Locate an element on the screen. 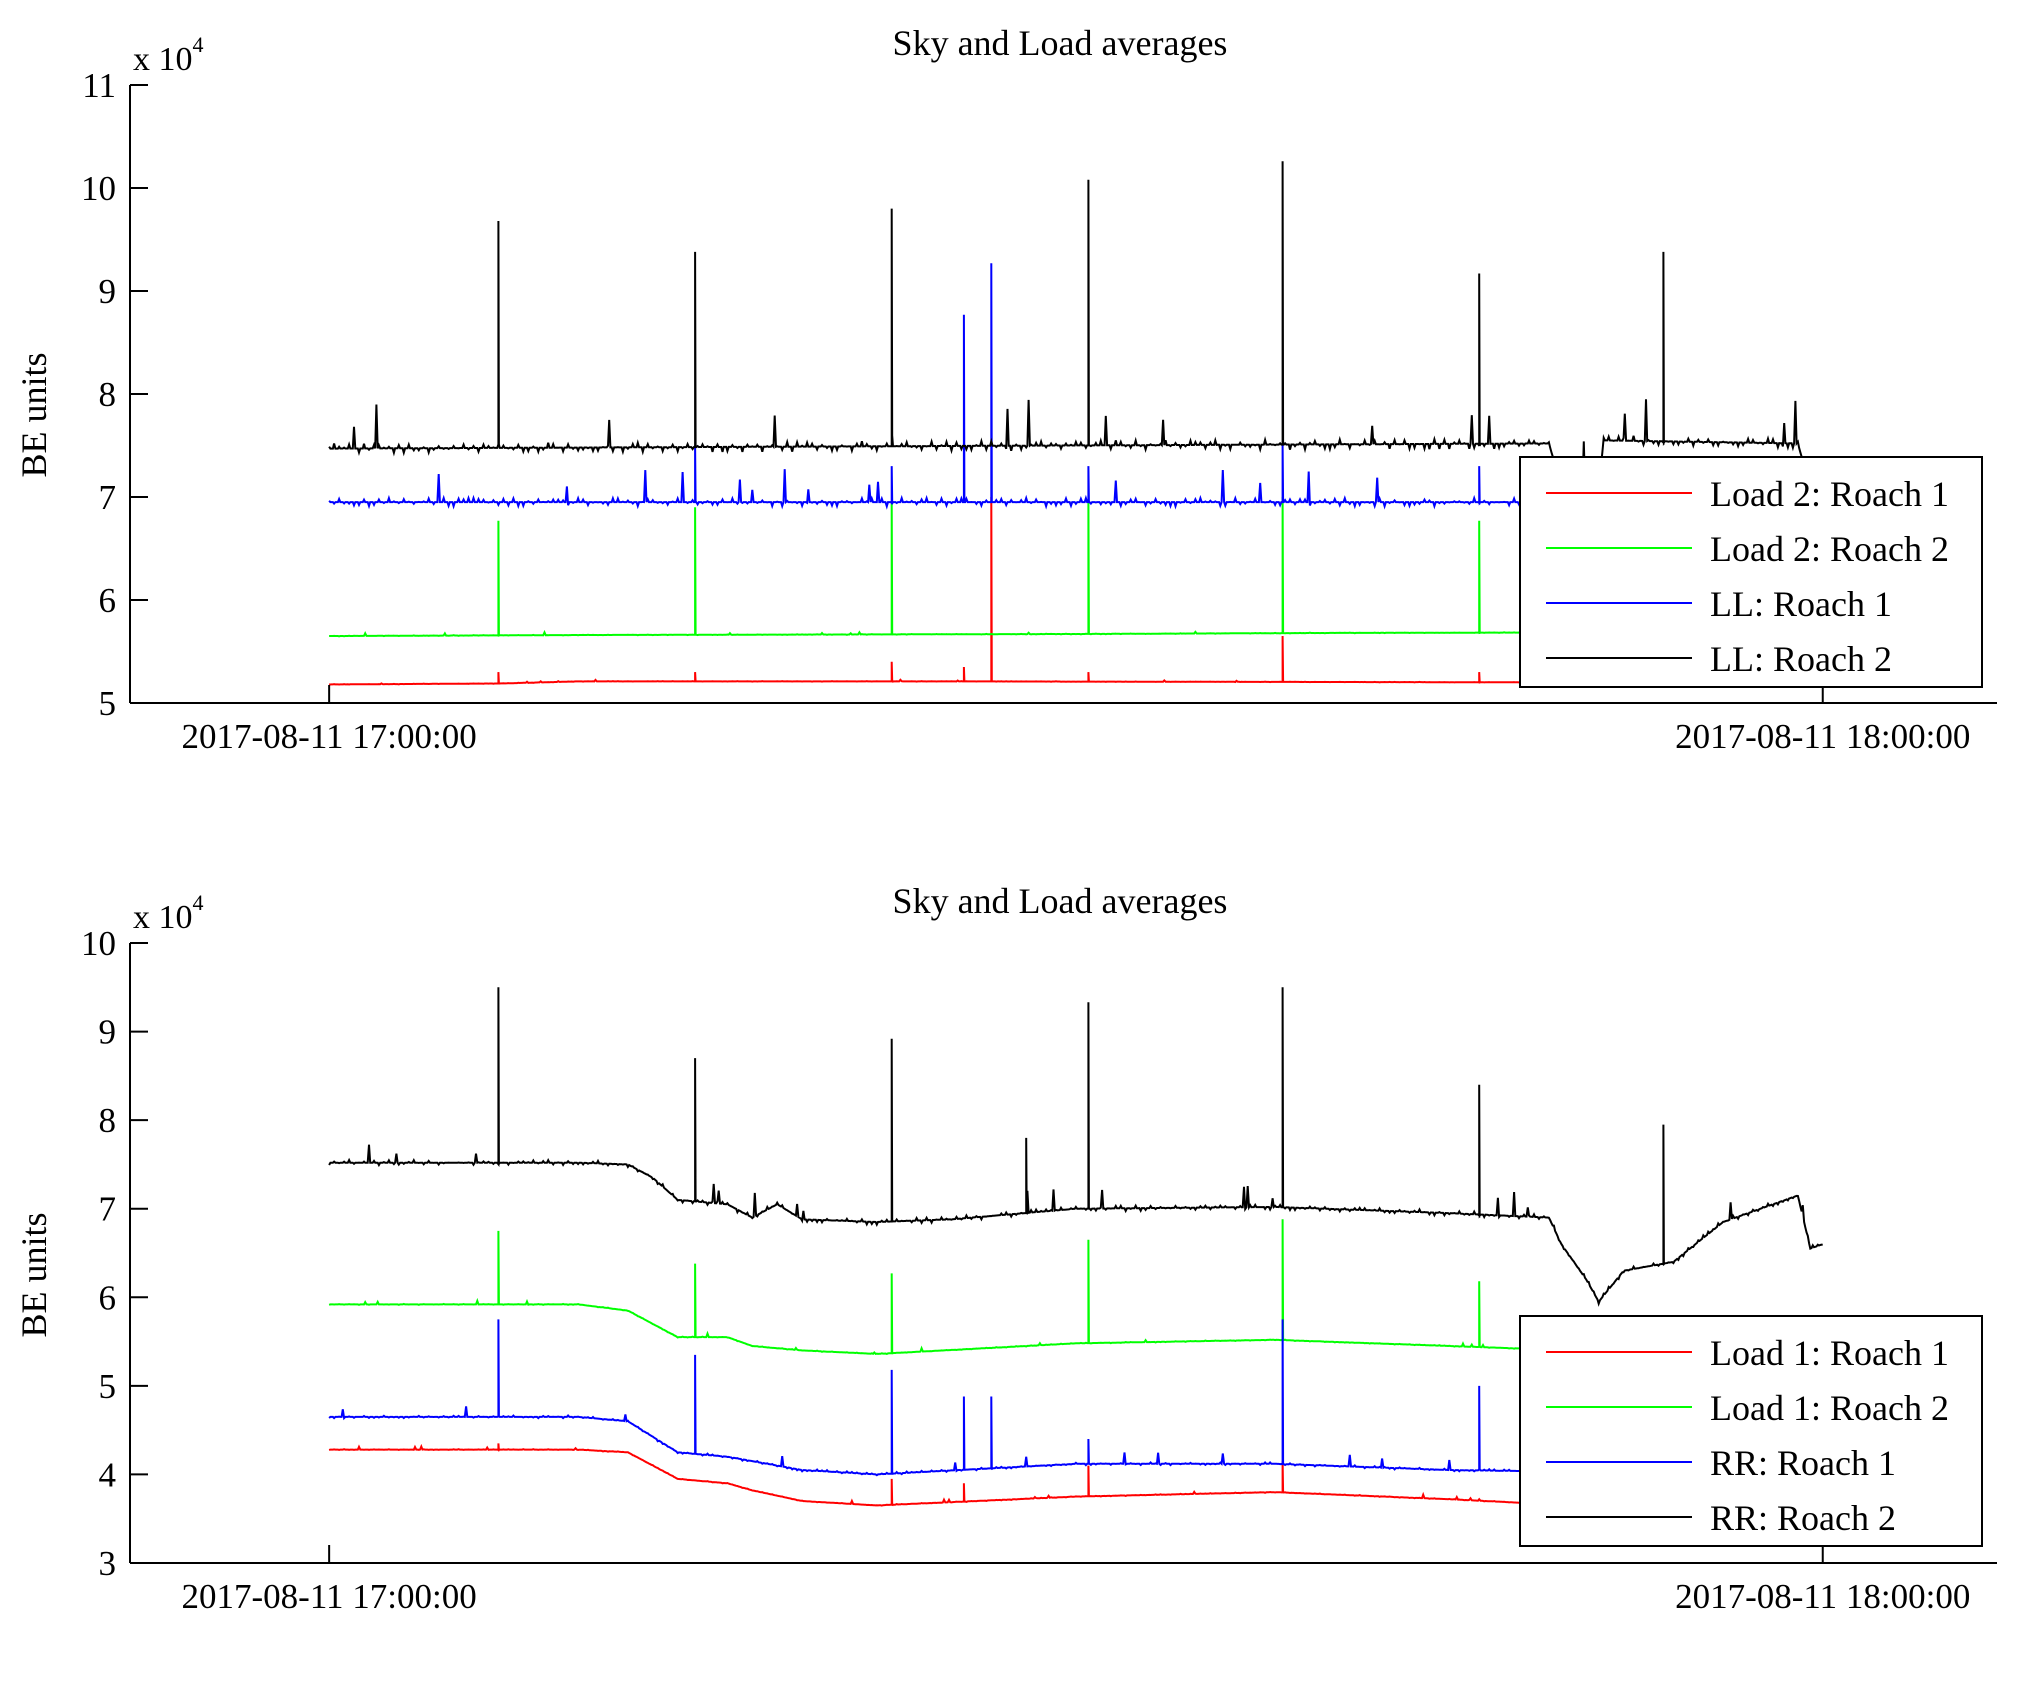 The image size is (2017, 1683). y-tick-label: 11 is located at coordinates (99, 85).